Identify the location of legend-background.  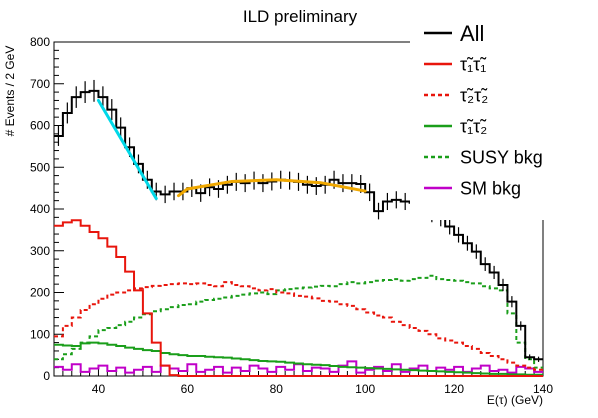
(487, 120).